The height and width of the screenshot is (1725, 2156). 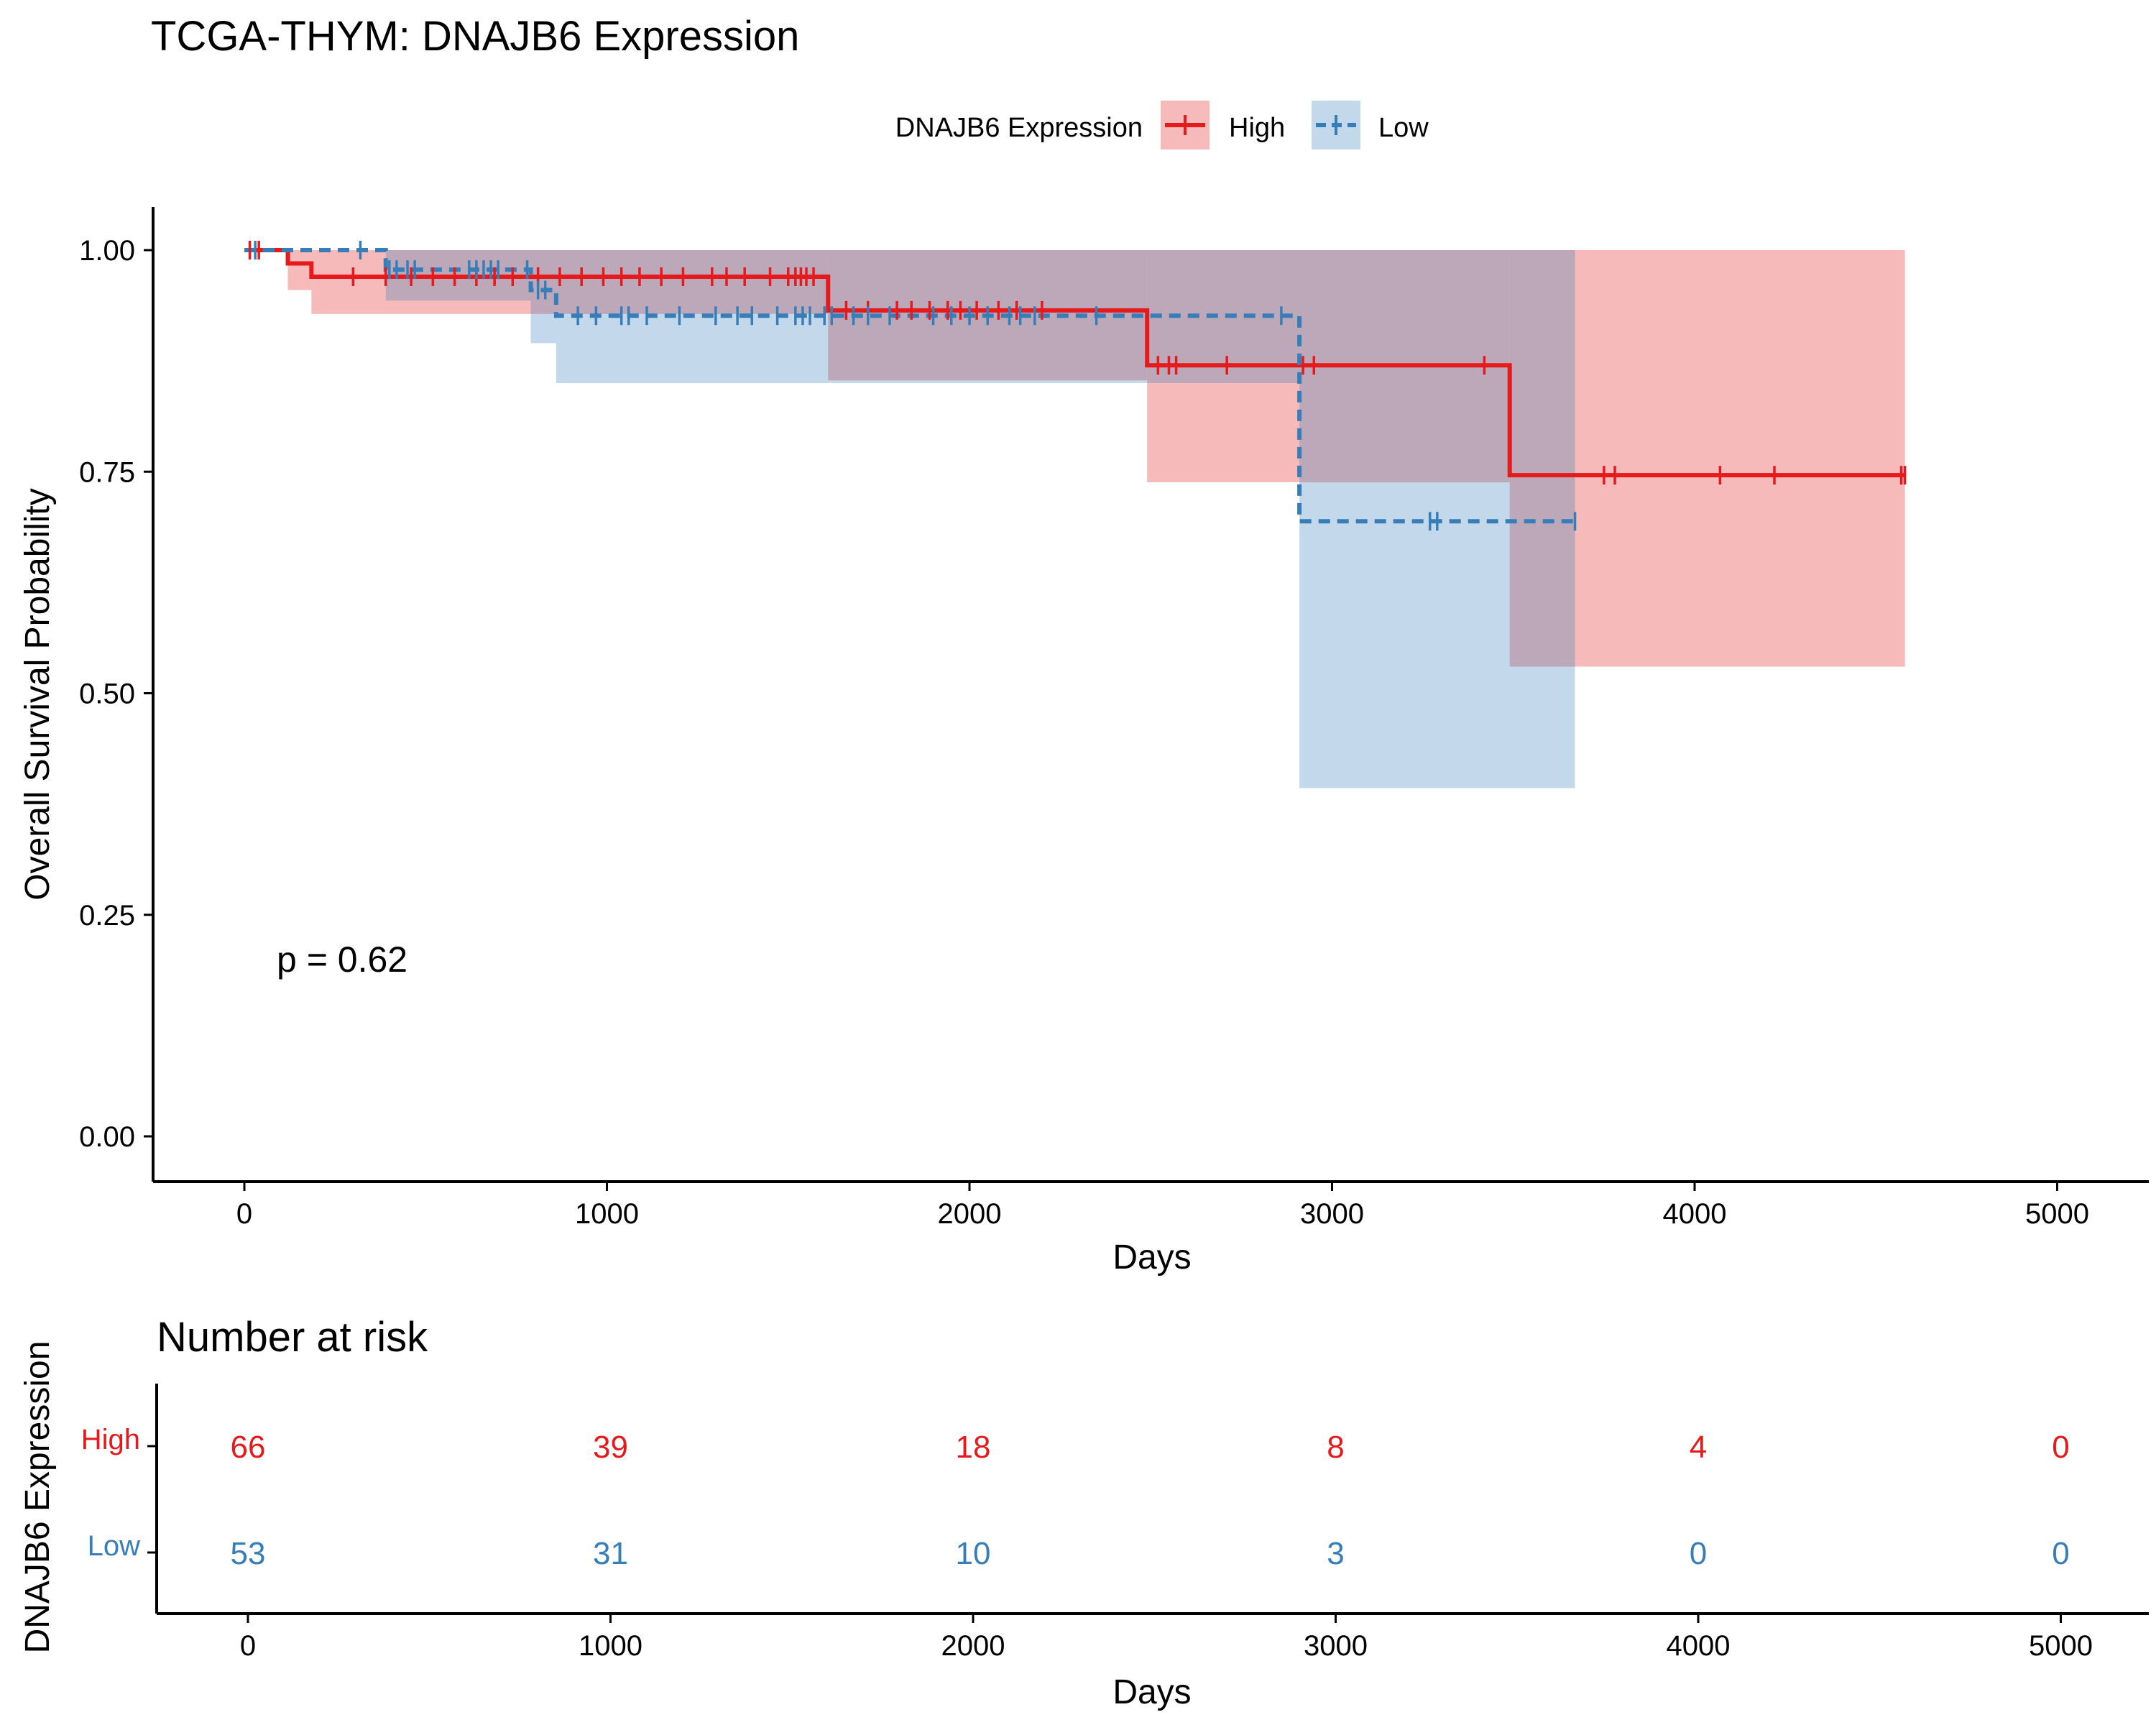 What do you see at coordinates (1403, 128) in the screenshot?
I see `legend-label-low: Low` at bounding box center [1403, 128].